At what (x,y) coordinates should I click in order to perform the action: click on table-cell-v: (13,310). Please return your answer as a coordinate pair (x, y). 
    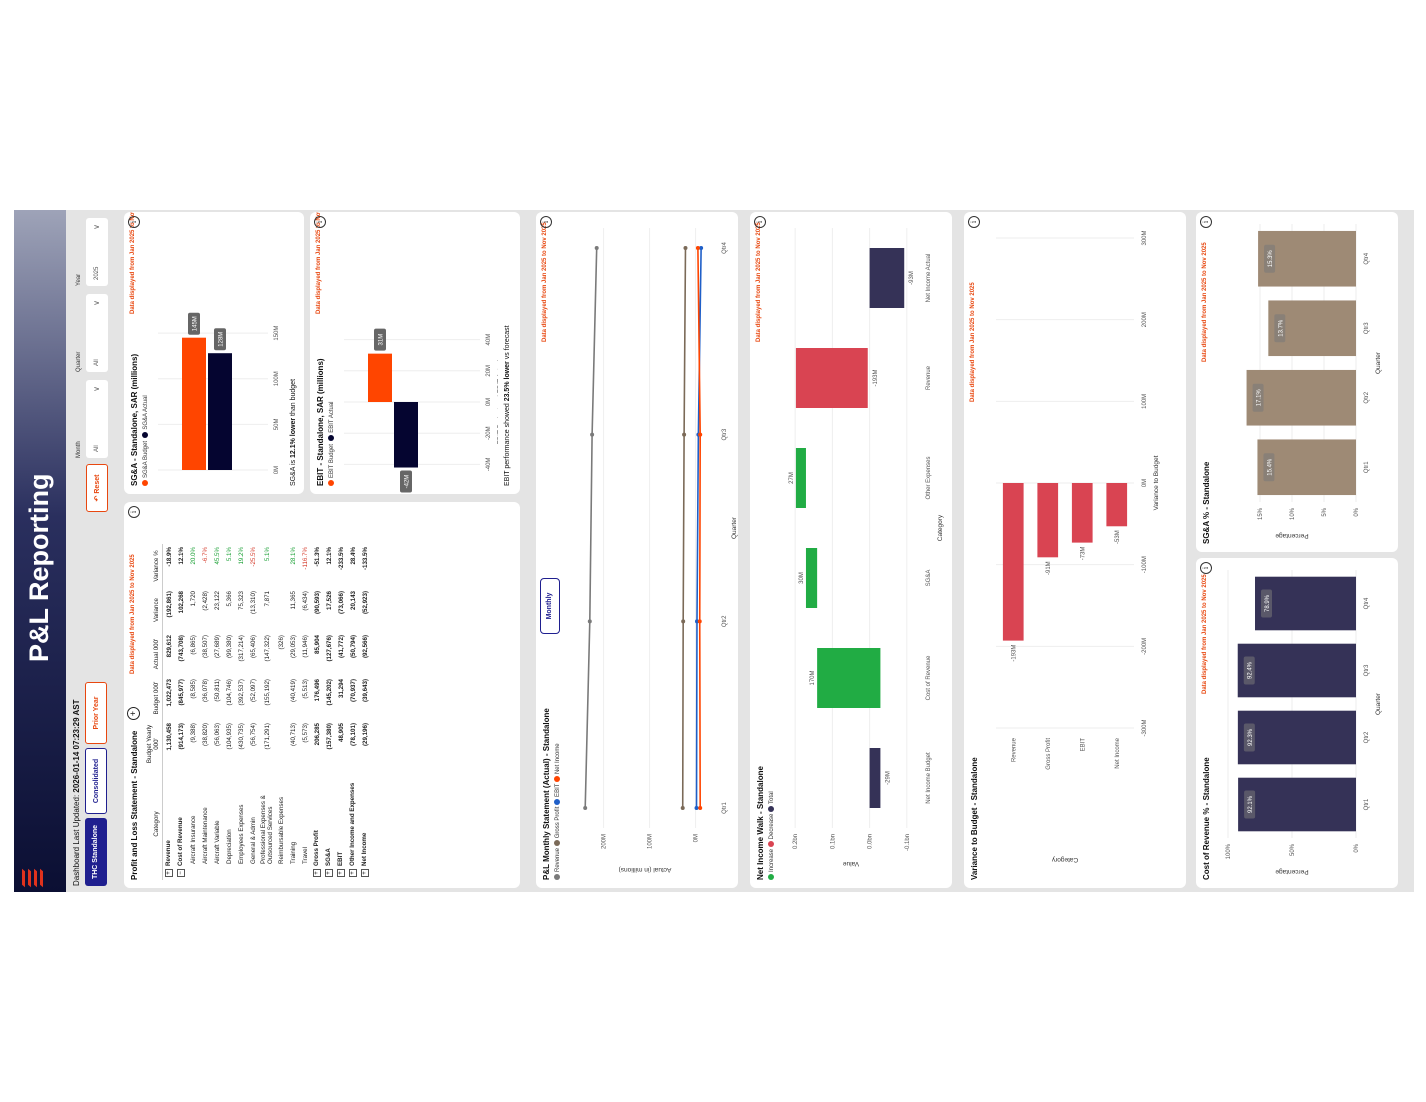
    Looking at the image, I should click on (253, 603).